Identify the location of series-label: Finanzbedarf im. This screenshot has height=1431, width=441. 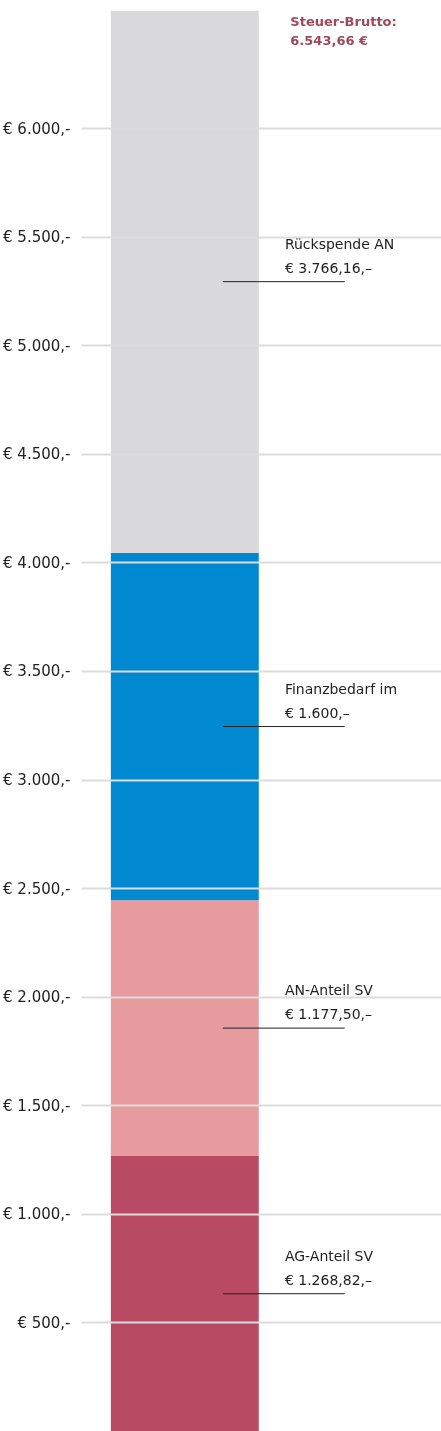
(341, 688).